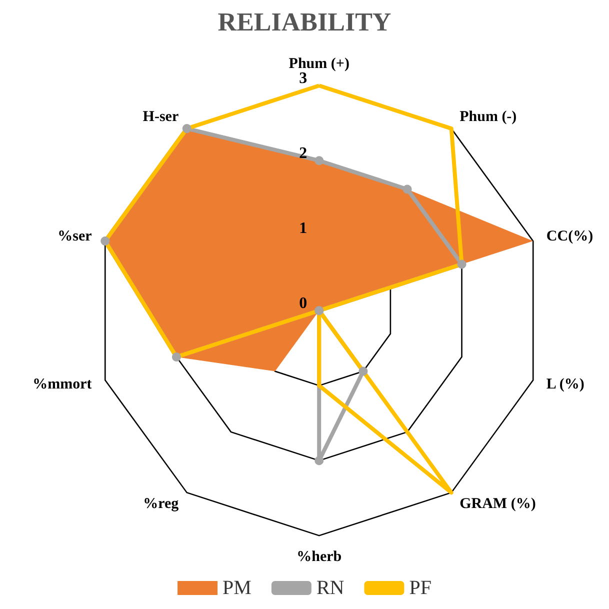 Image resolution: width=609 pixels, height=609 pixels. I want to click on spoke-label: L (%), so click(565, 384).